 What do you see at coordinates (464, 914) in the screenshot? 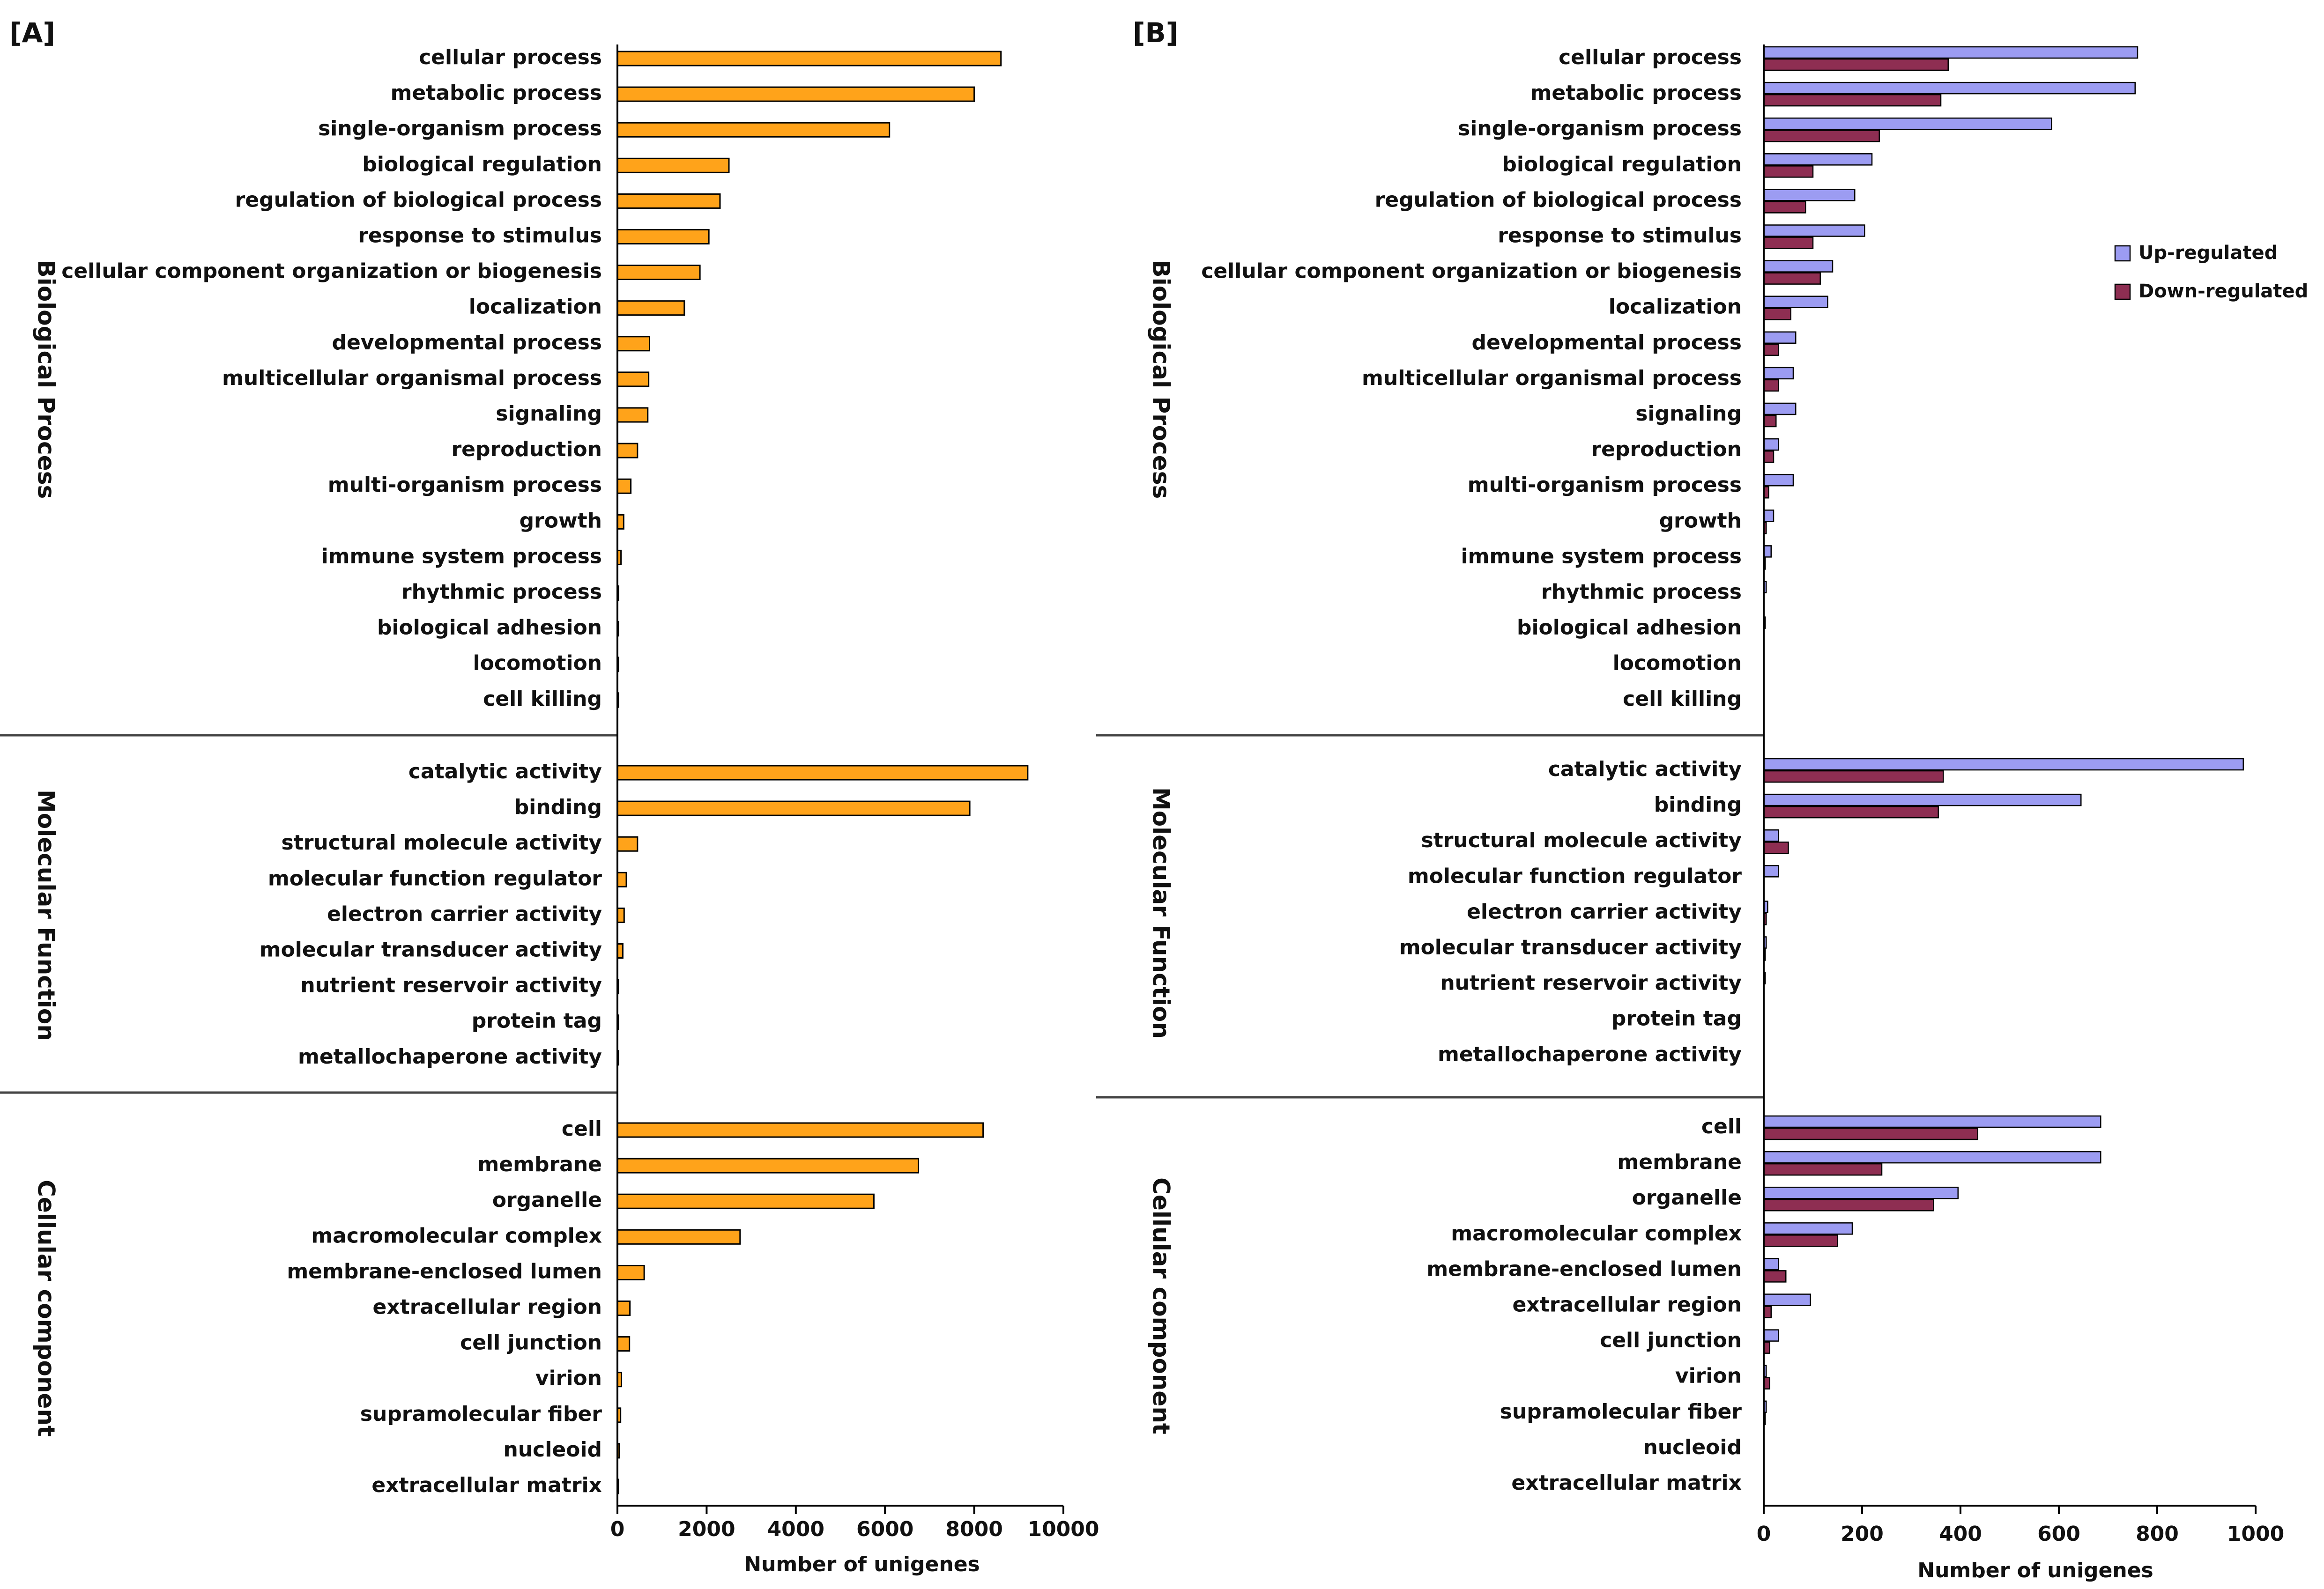
I see `category-label: electron carrier activity` at bounding box center [464, 914].